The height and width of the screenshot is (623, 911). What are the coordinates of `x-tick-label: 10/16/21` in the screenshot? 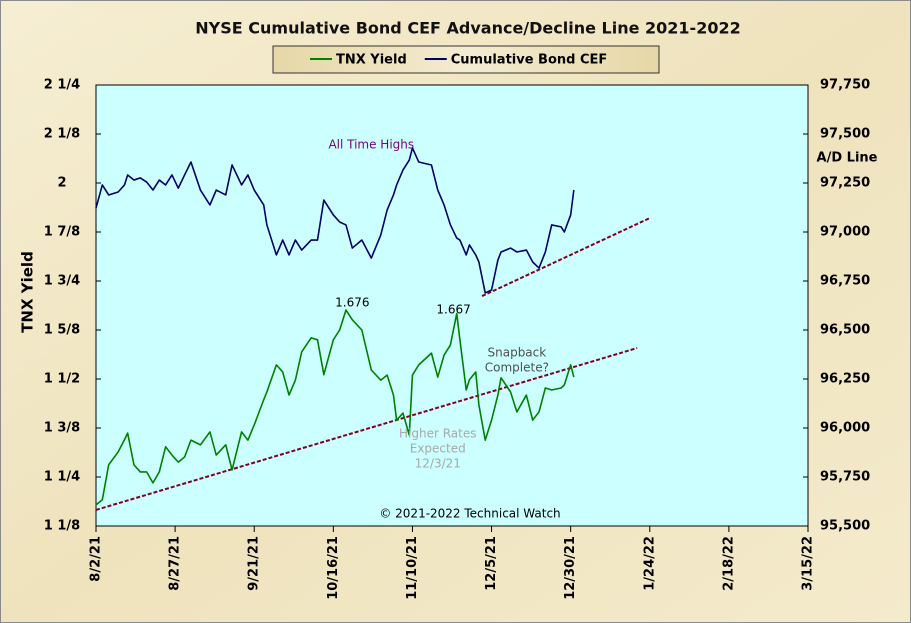 It's located at (333, 568).